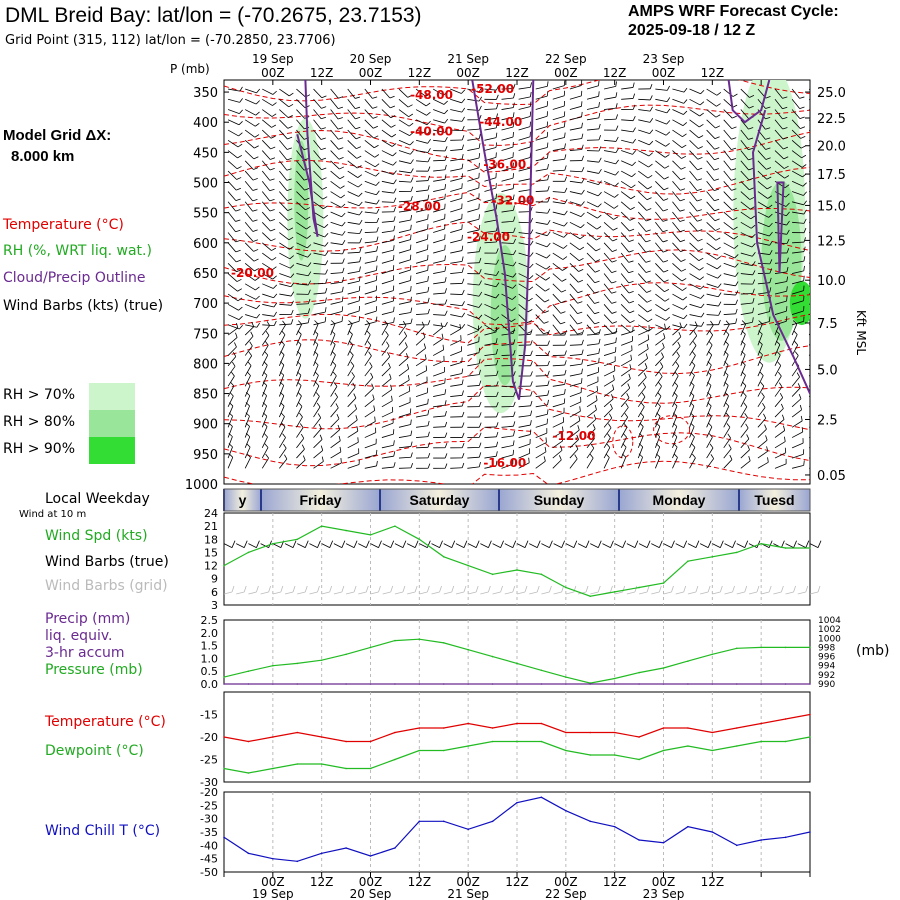  What do you see at coordinates (559, 500) in the screenshot?
I see `weekday-label: Sunday` at bounding box center [559, 500].